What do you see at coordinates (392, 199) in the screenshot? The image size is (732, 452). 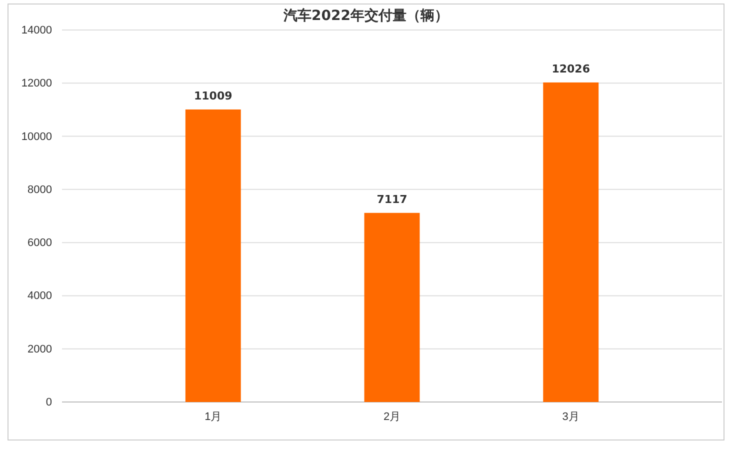 I see `data-label: 7117` at bounding box center [392, 199].